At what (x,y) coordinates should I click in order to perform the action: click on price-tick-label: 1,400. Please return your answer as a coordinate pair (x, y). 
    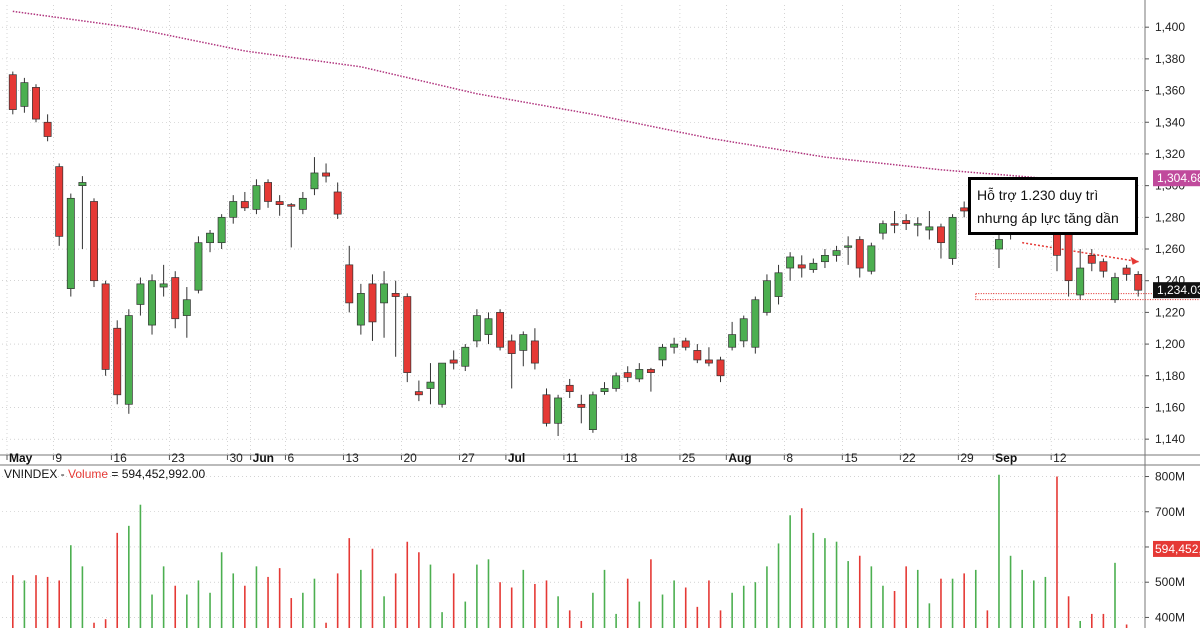
    Looking at the image, I should click on (1170, 27).